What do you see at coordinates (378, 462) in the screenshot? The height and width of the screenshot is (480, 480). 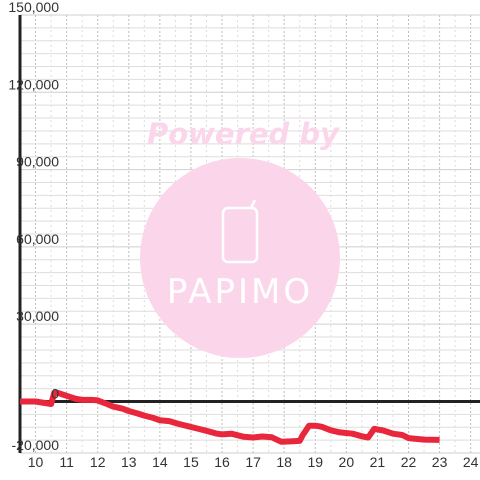 I see `x-tick-label: 21` at bounding box center [378, 462].